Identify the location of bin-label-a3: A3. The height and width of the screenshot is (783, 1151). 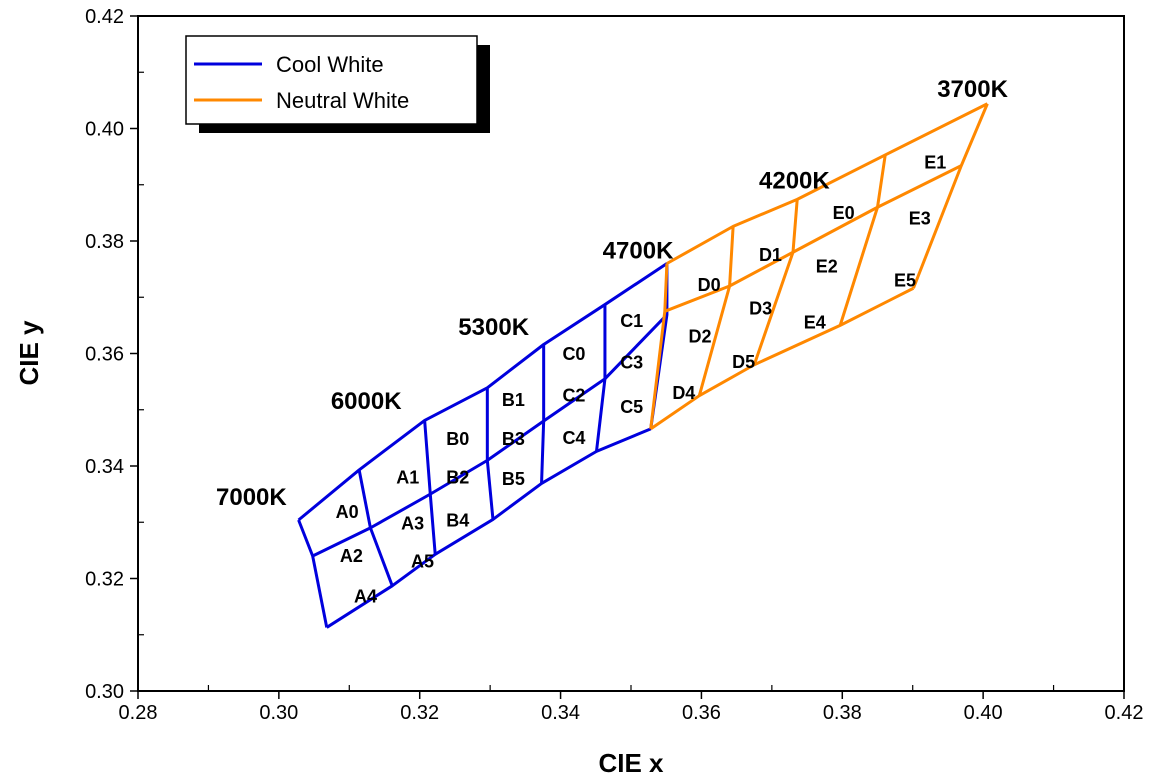
(412, 523).